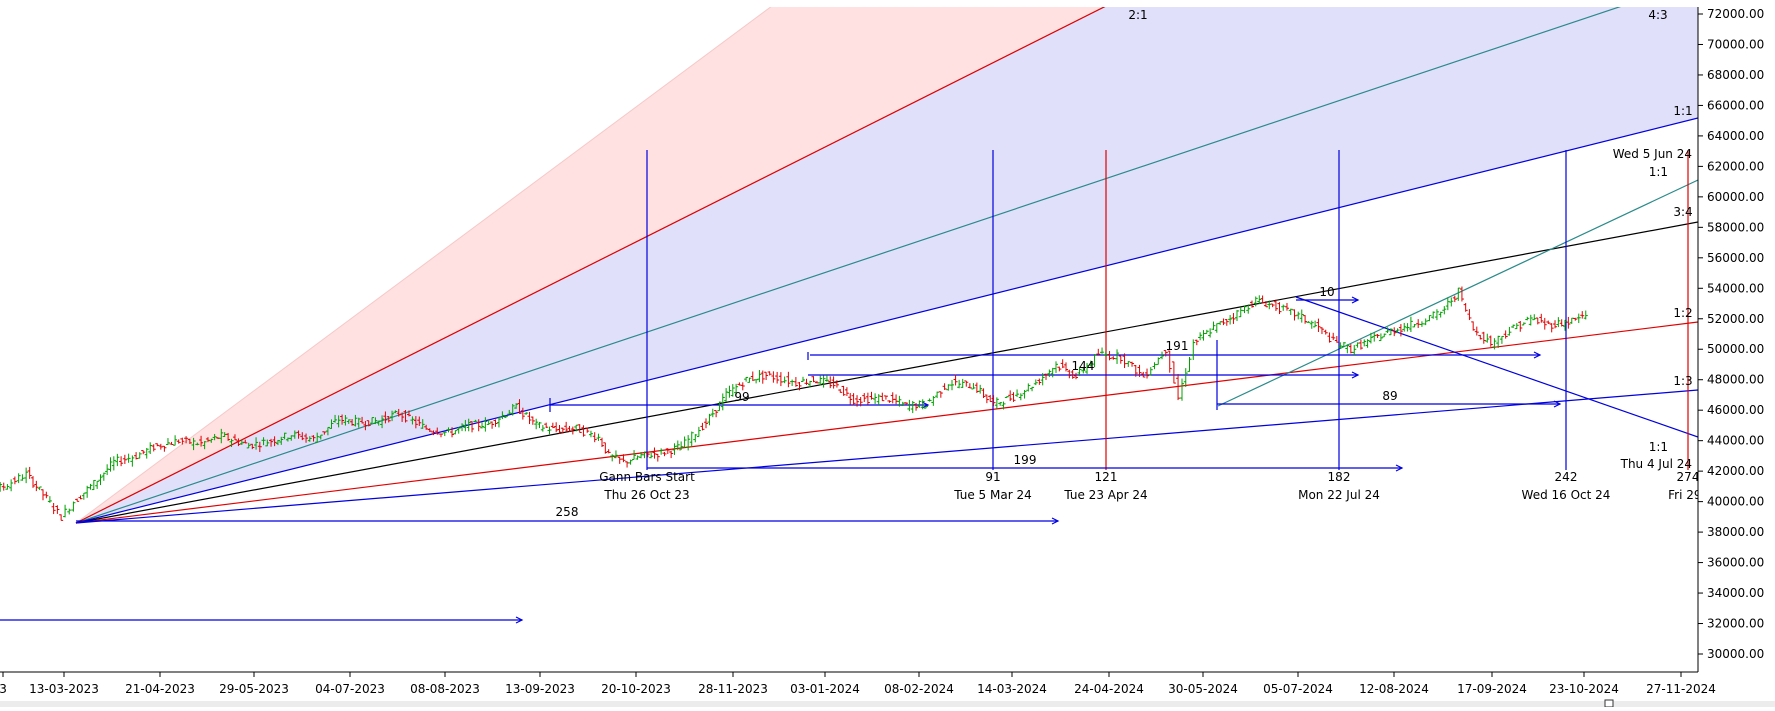 This screenshot has width=1775, height=711. Describe the element at coordinates (1657, 15) in the screenshot. I see `fan-label: 4:3` at that location.